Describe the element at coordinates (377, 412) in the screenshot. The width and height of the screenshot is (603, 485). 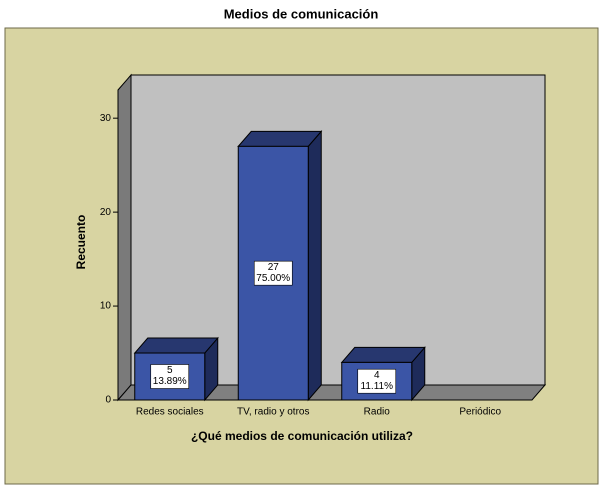
I see `x-tick-label: Radio` at that location.